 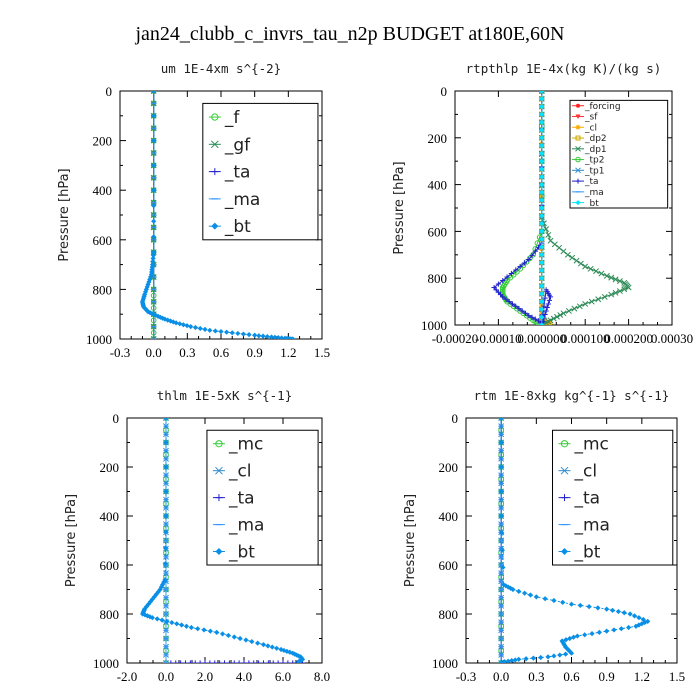 What do you see at coordinates (260, 171) in the screenshot?
I see `legend: _f _gf _ta _ma _bt` at bounding box center [260, 171].